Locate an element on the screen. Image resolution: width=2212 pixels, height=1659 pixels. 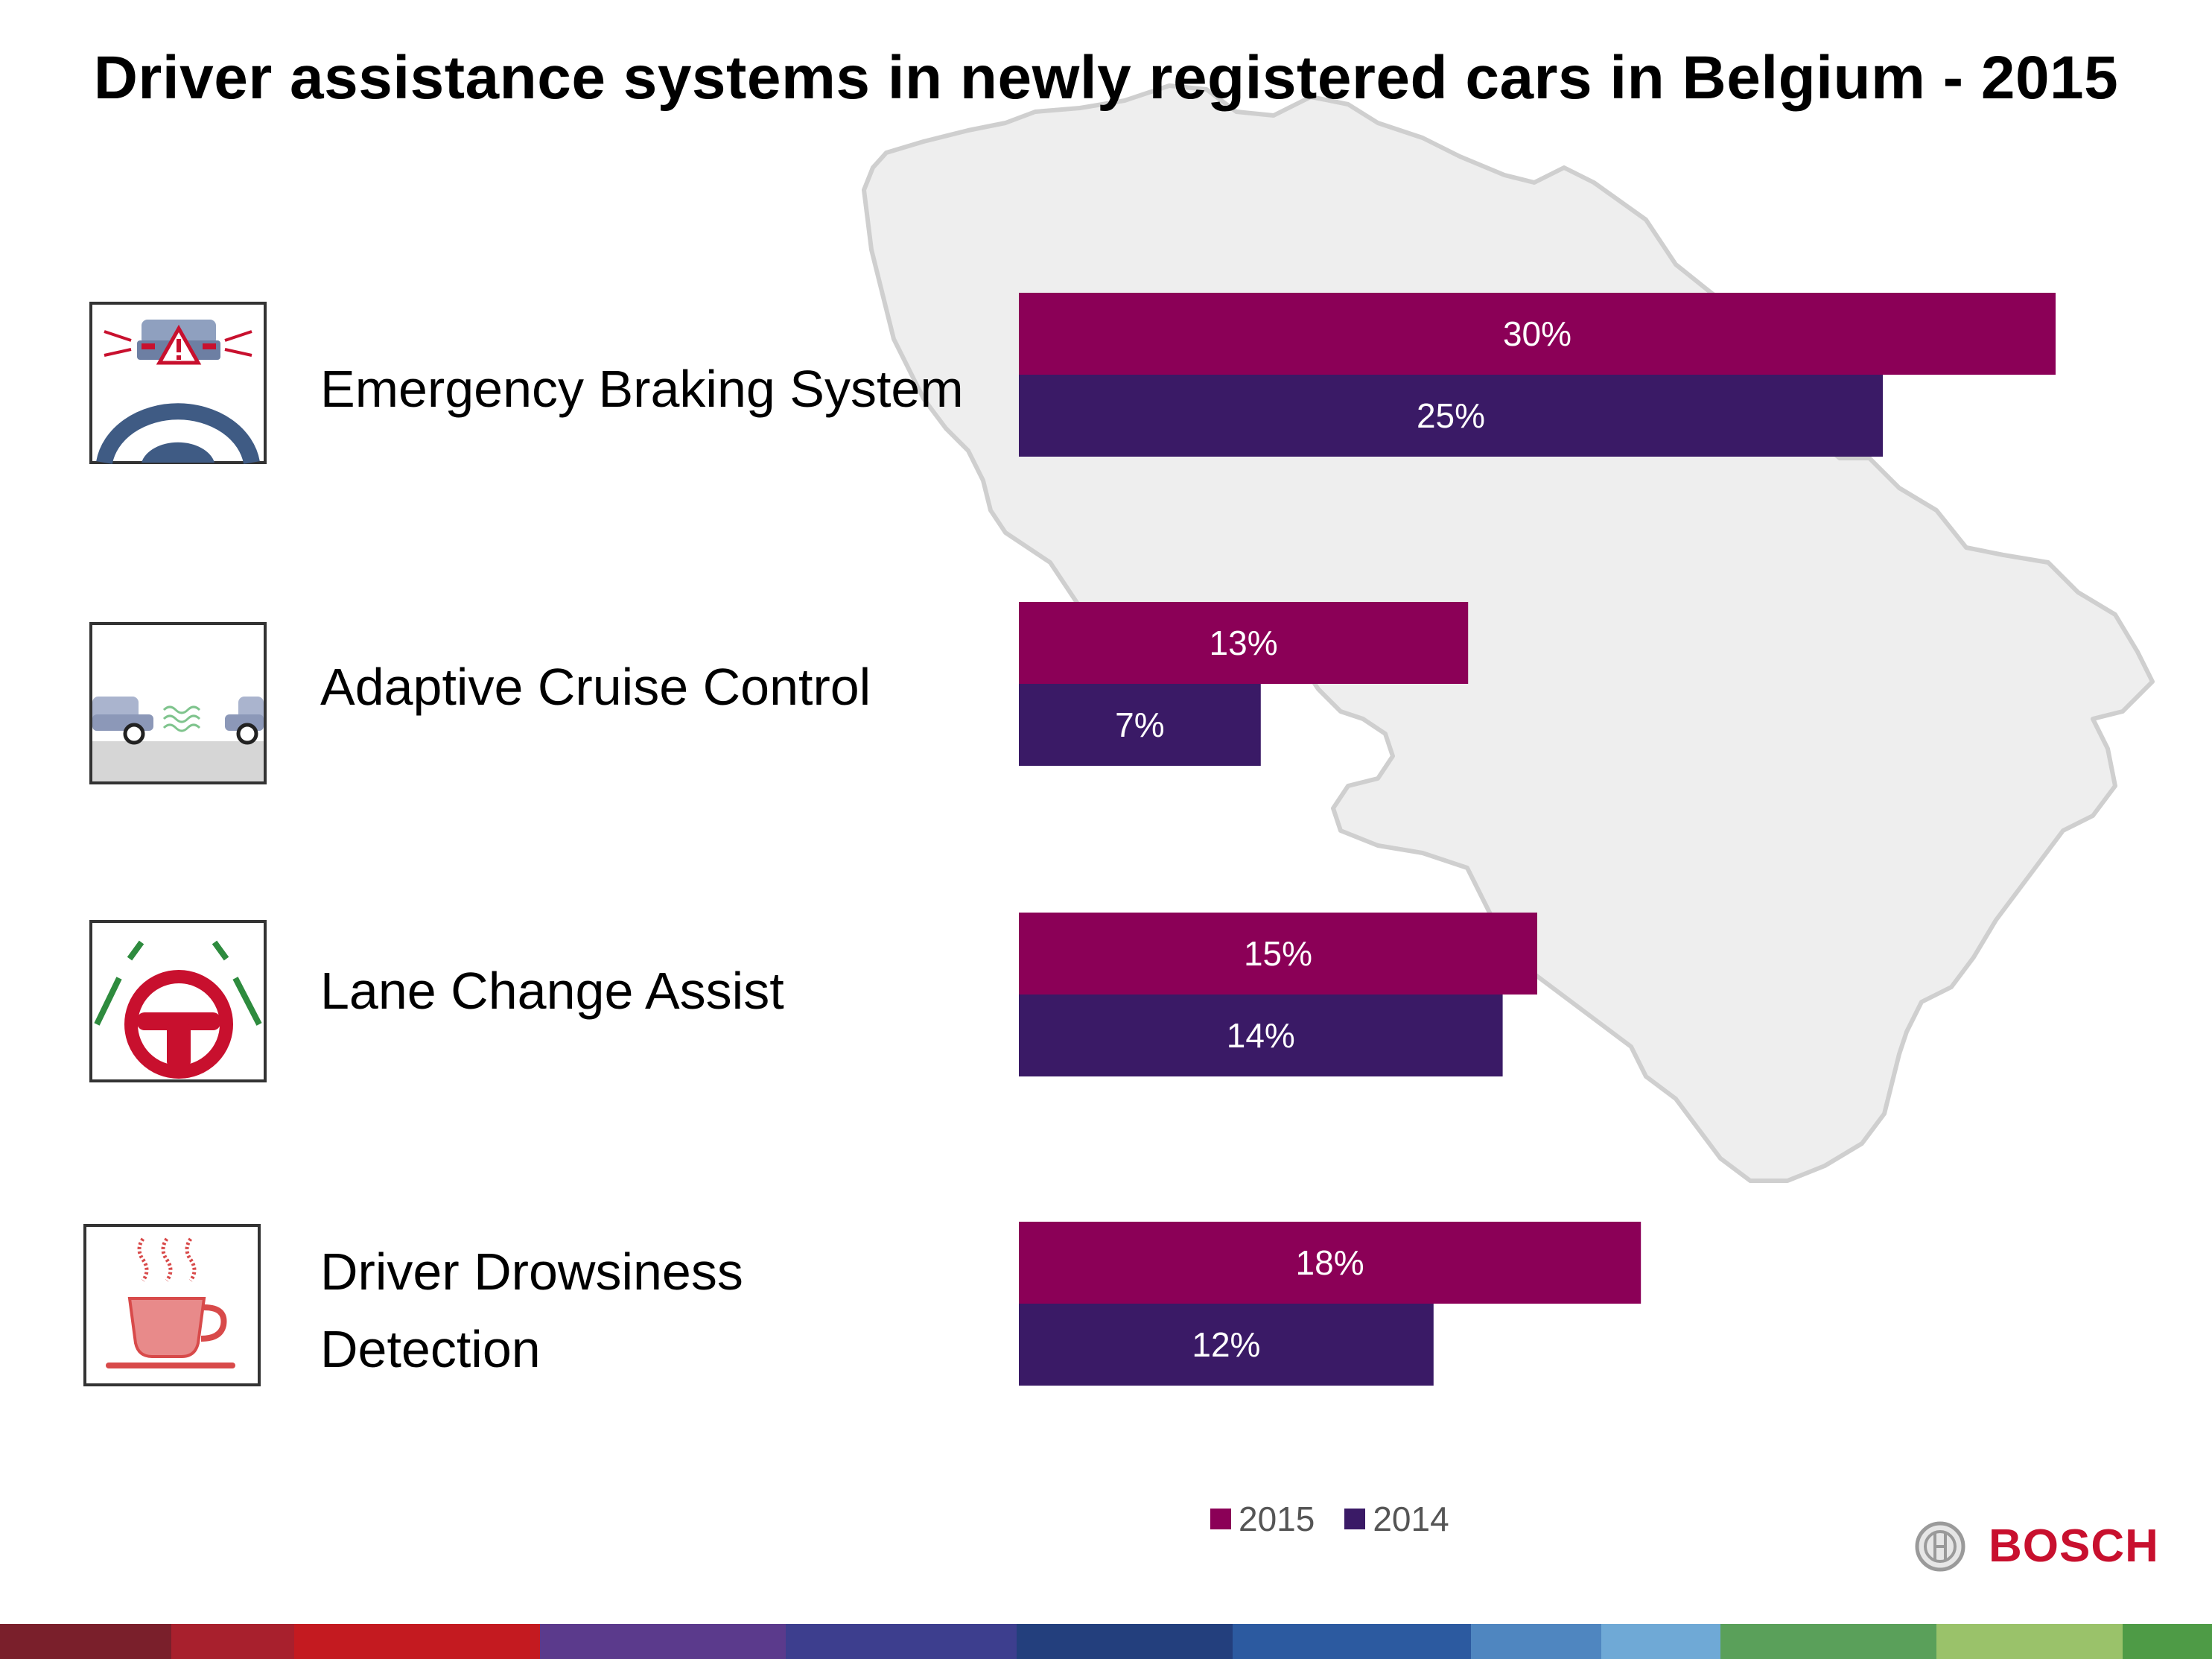
row-label-adaptive-cruise: Adaptive Cruise Control is located at coordinates (595, 687).